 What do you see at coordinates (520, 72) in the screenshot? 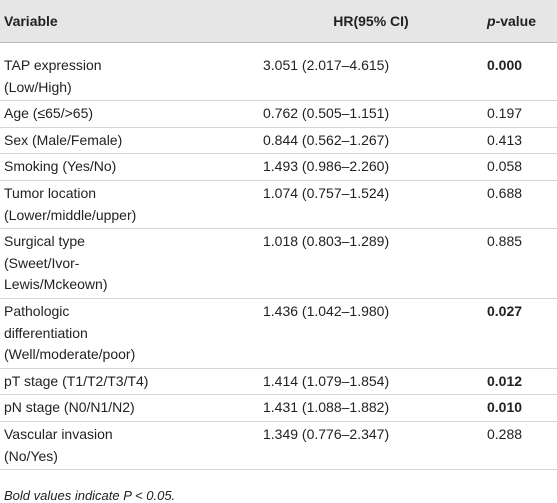
I see `p-value-cell: 0.000` at bounding box center [520, 72].